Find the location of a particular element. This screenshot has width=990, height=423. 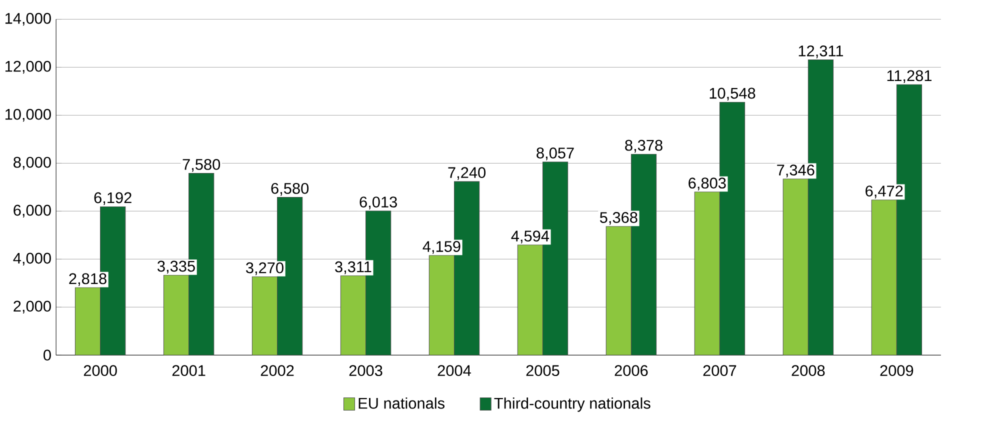

y-tick-label: 8,000 is located at coordinates (32, 163).